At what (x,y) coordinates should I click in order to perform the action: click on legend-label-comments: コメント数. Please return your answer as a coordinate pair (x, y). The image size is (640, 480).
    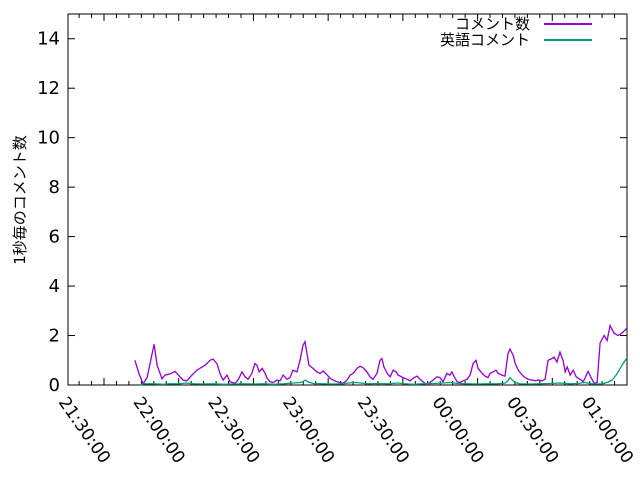
    Looking at the image, I should click on (492, 24).